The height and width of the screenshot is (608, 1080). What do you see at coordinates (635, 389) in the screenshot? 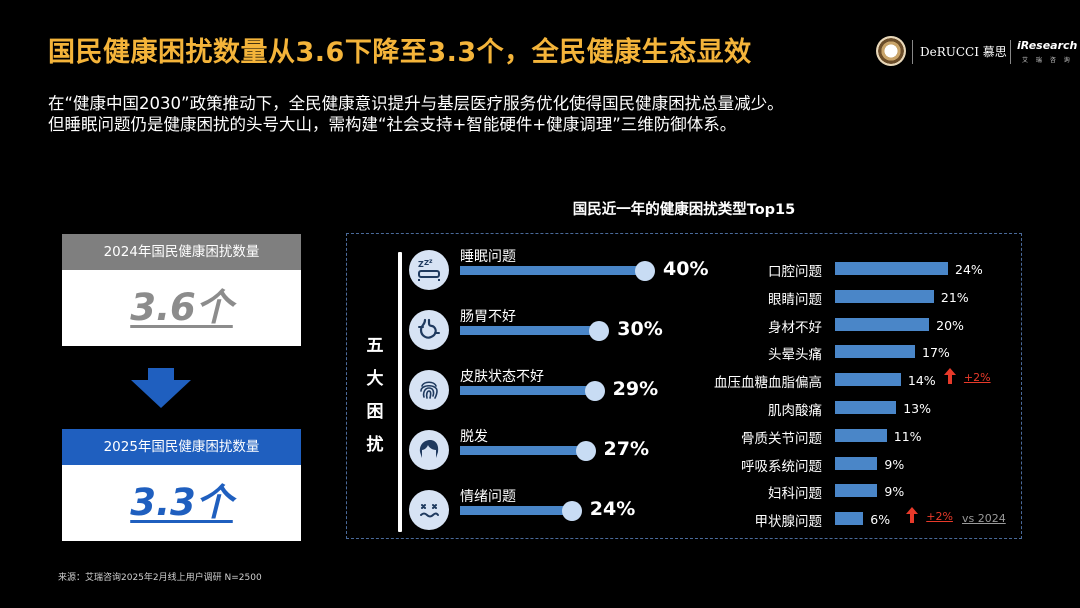
I see `top5-value: 29%` at bounding box center [635, 389].